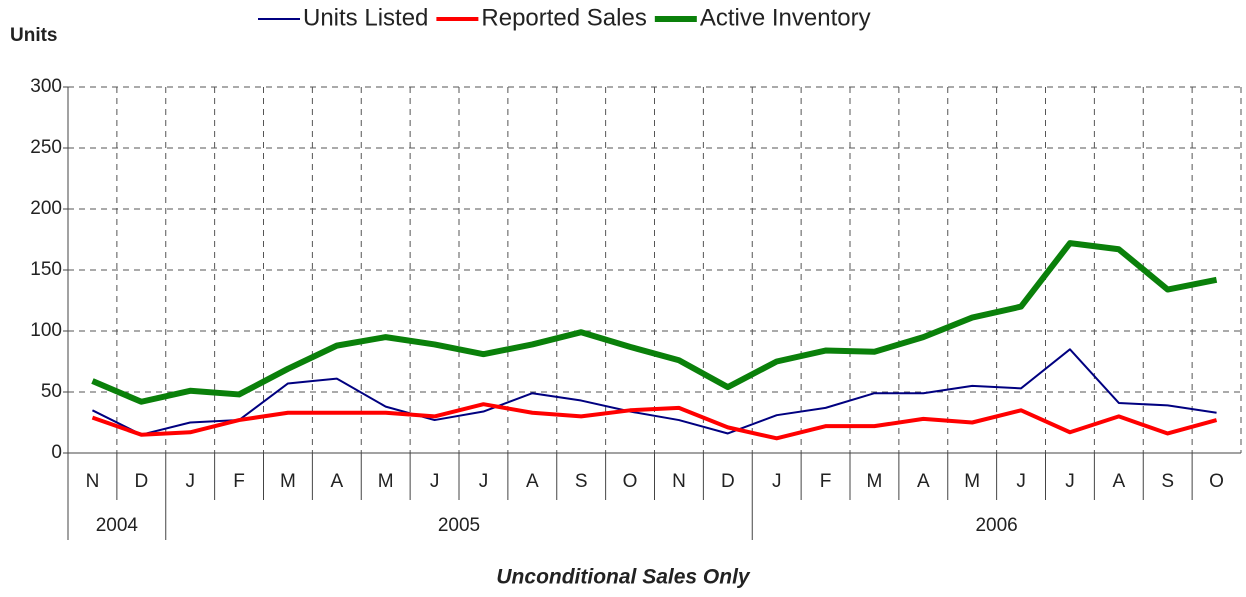 This screenshot has width=1246, height=597. What do you see at coordinates (563, 17) in the screenshot?
I see `legend-label: Reported Sales` at bounding box center [563, 17].